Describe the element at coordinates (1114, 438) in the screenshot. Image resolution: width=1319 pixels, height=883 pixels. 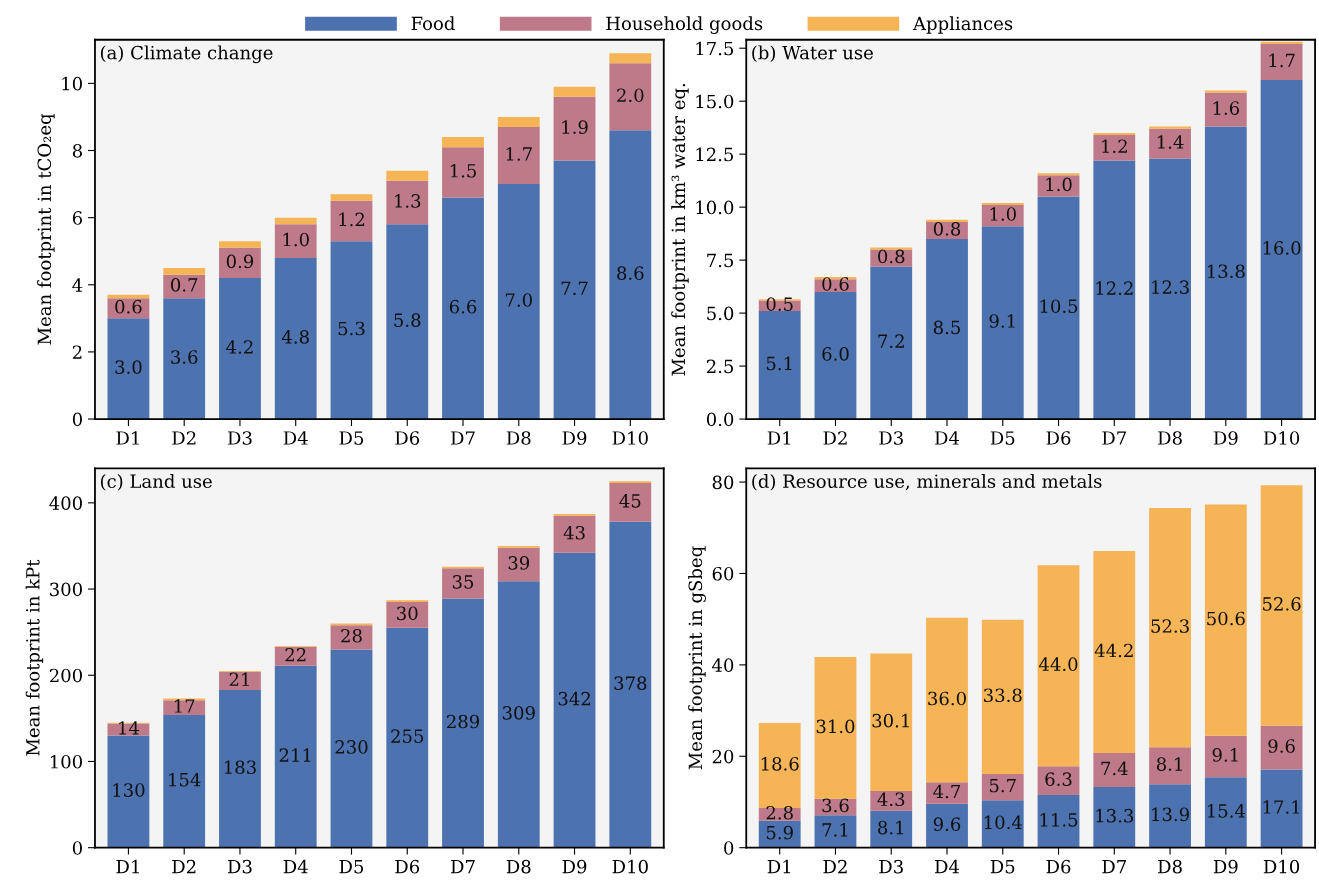
I see `x-tick-label: D7` at that location.